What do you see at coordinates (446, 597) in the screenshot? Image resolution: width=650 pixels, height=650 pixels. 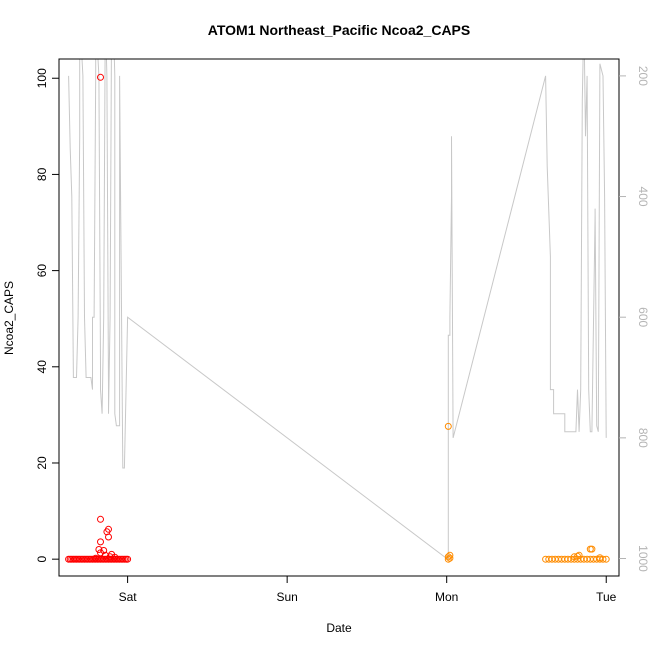 I see `x-tick-label: Mon` at bounding box center [446, 597].